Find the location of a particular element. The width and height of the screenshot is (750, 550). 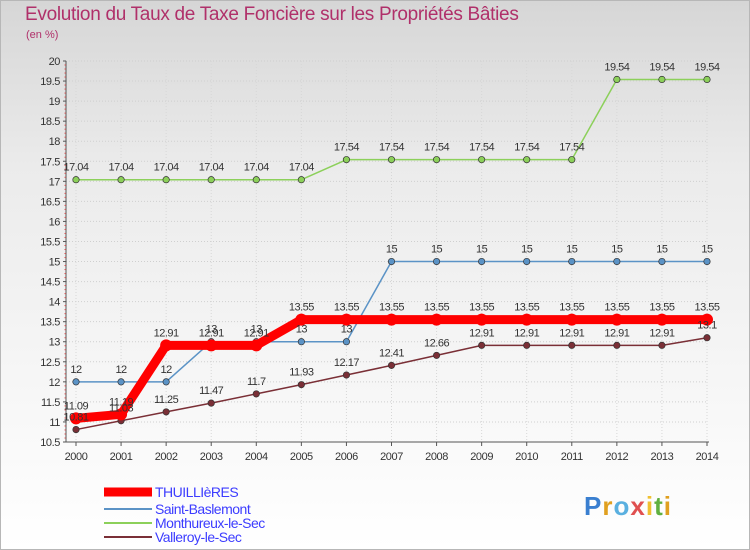

x-tick-label: 2012 is located at coordinates (616, 457).